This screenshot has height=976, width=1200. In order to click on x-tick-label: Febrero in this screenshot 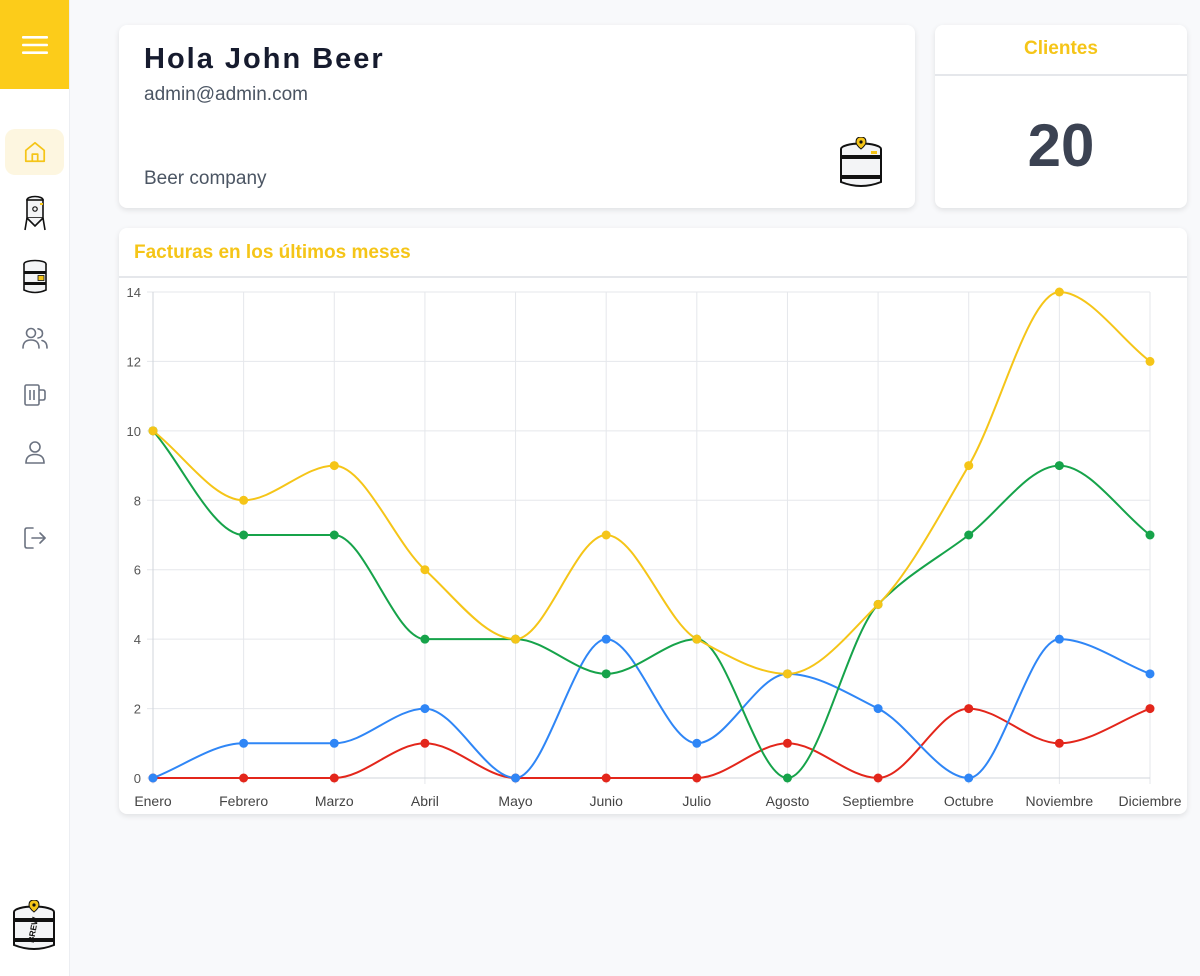, I will do `click(243, 801)`.